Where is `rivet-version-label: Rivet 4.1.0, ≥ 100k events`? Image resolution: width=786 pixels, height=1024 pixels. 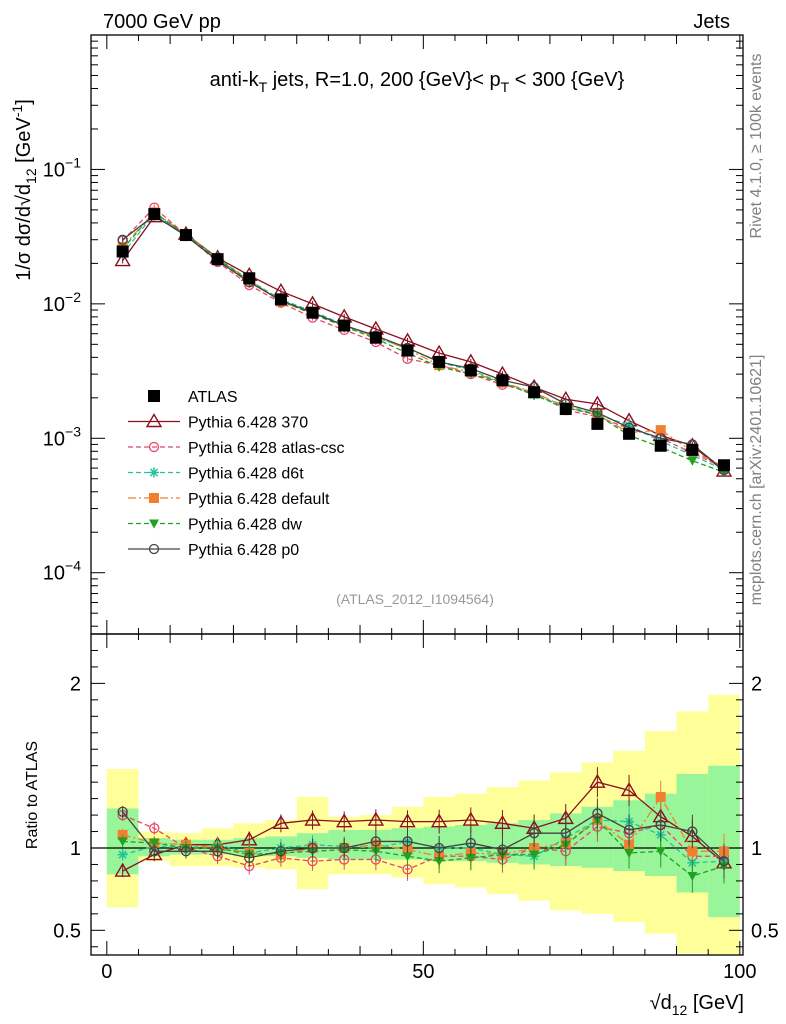
rivet-version-label: Rivet 4.1.0, ≥ 100k events is located at coordinates (756, 146).